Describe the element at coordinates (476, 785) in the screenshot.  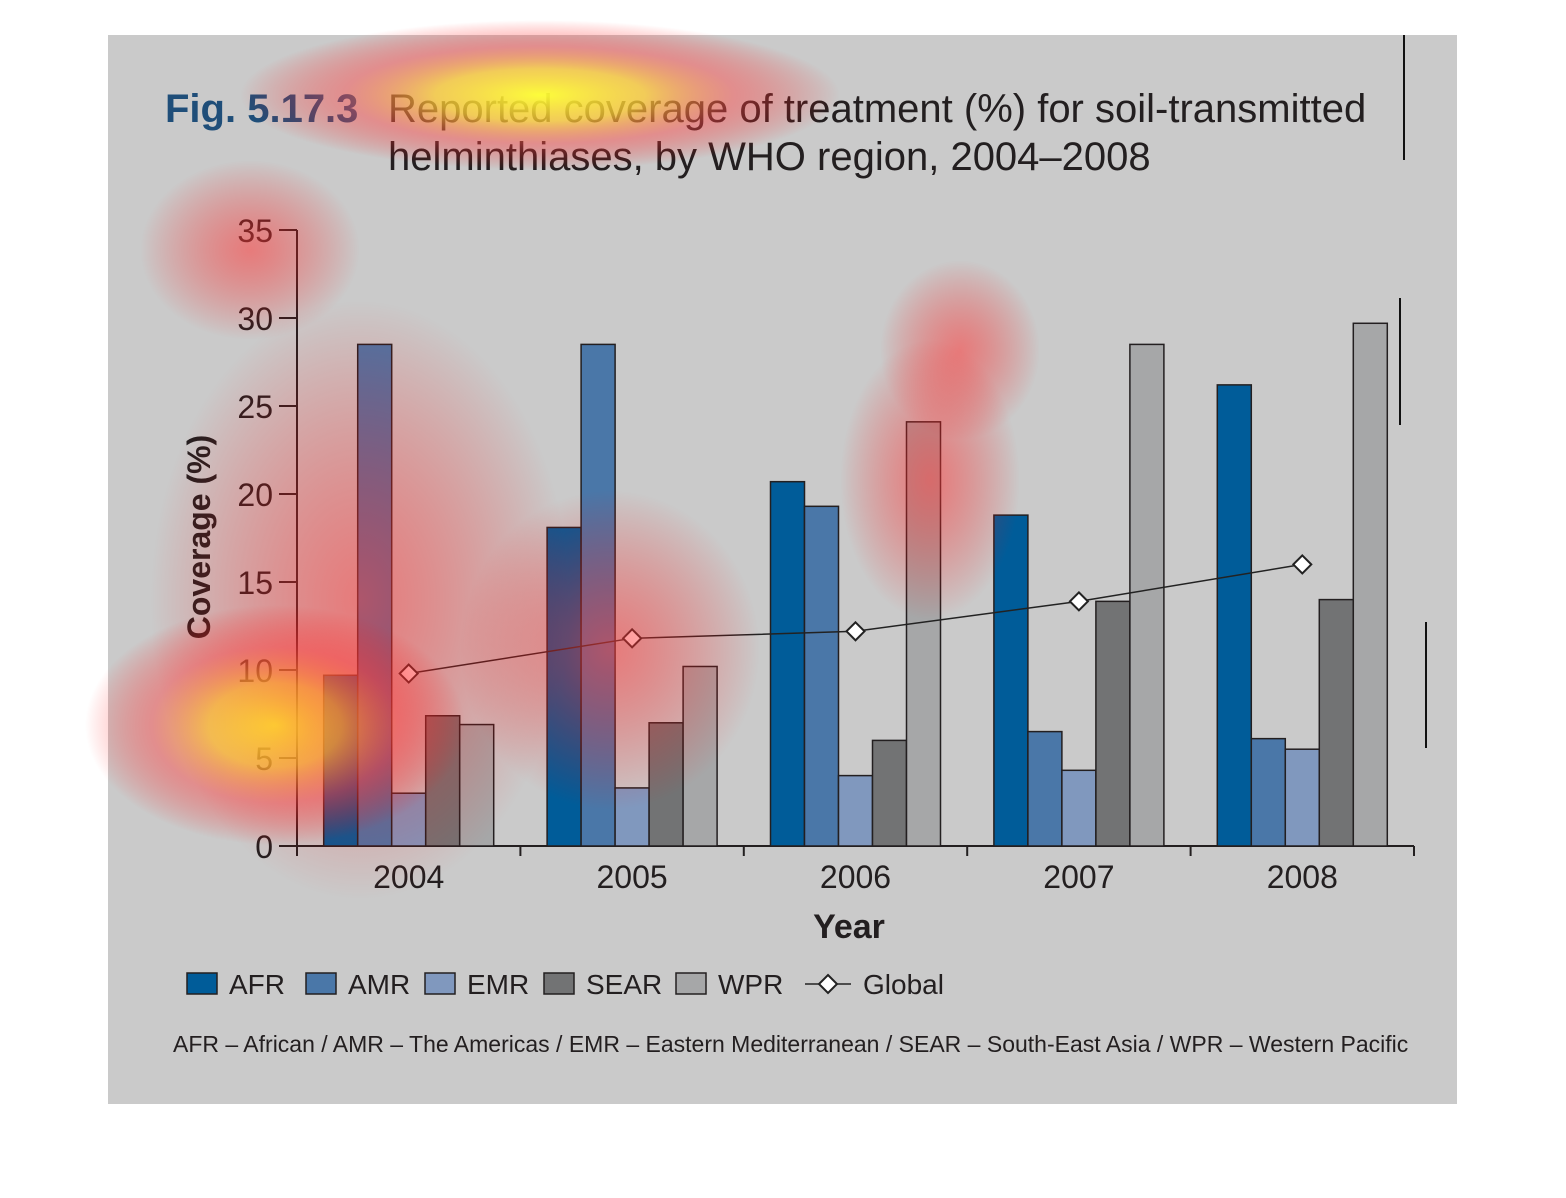
I see `bar-wpr-2004` at that location.